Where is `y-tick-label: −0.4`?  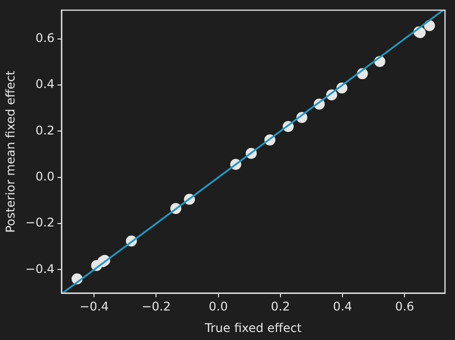
y-tick-label: −0.4 is located at coordinates (40, 269).